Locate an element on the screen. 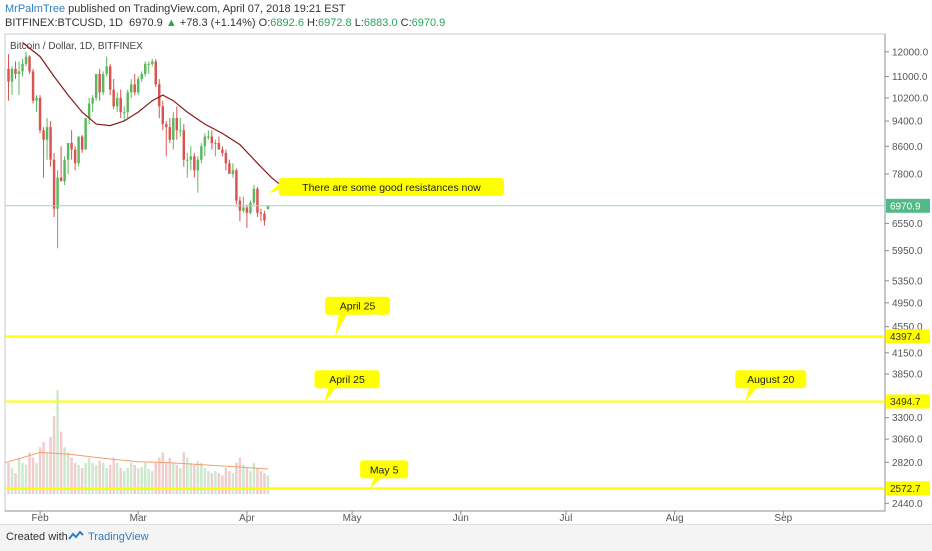 Image resolution: width=932 pixels, height=551 pixels. y-tick-label: 9400.0 is located at coordinates (907, 122).